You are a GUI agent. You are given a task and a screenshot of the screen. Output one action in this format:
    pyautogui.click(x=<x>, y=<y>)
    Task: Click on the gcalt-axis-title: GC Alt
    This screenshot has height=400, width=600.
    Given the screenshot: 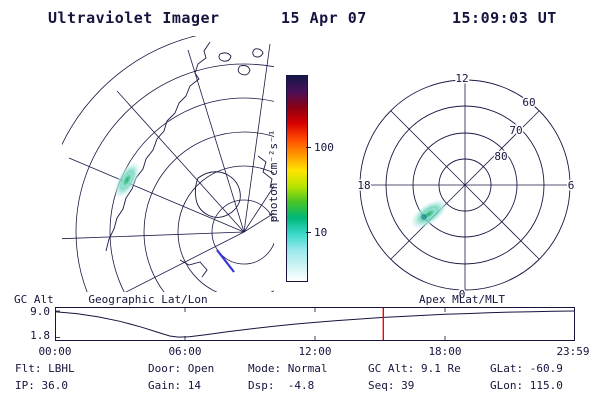 What is the action you would take?
    pyautogui.click(x=34, y=299)
    